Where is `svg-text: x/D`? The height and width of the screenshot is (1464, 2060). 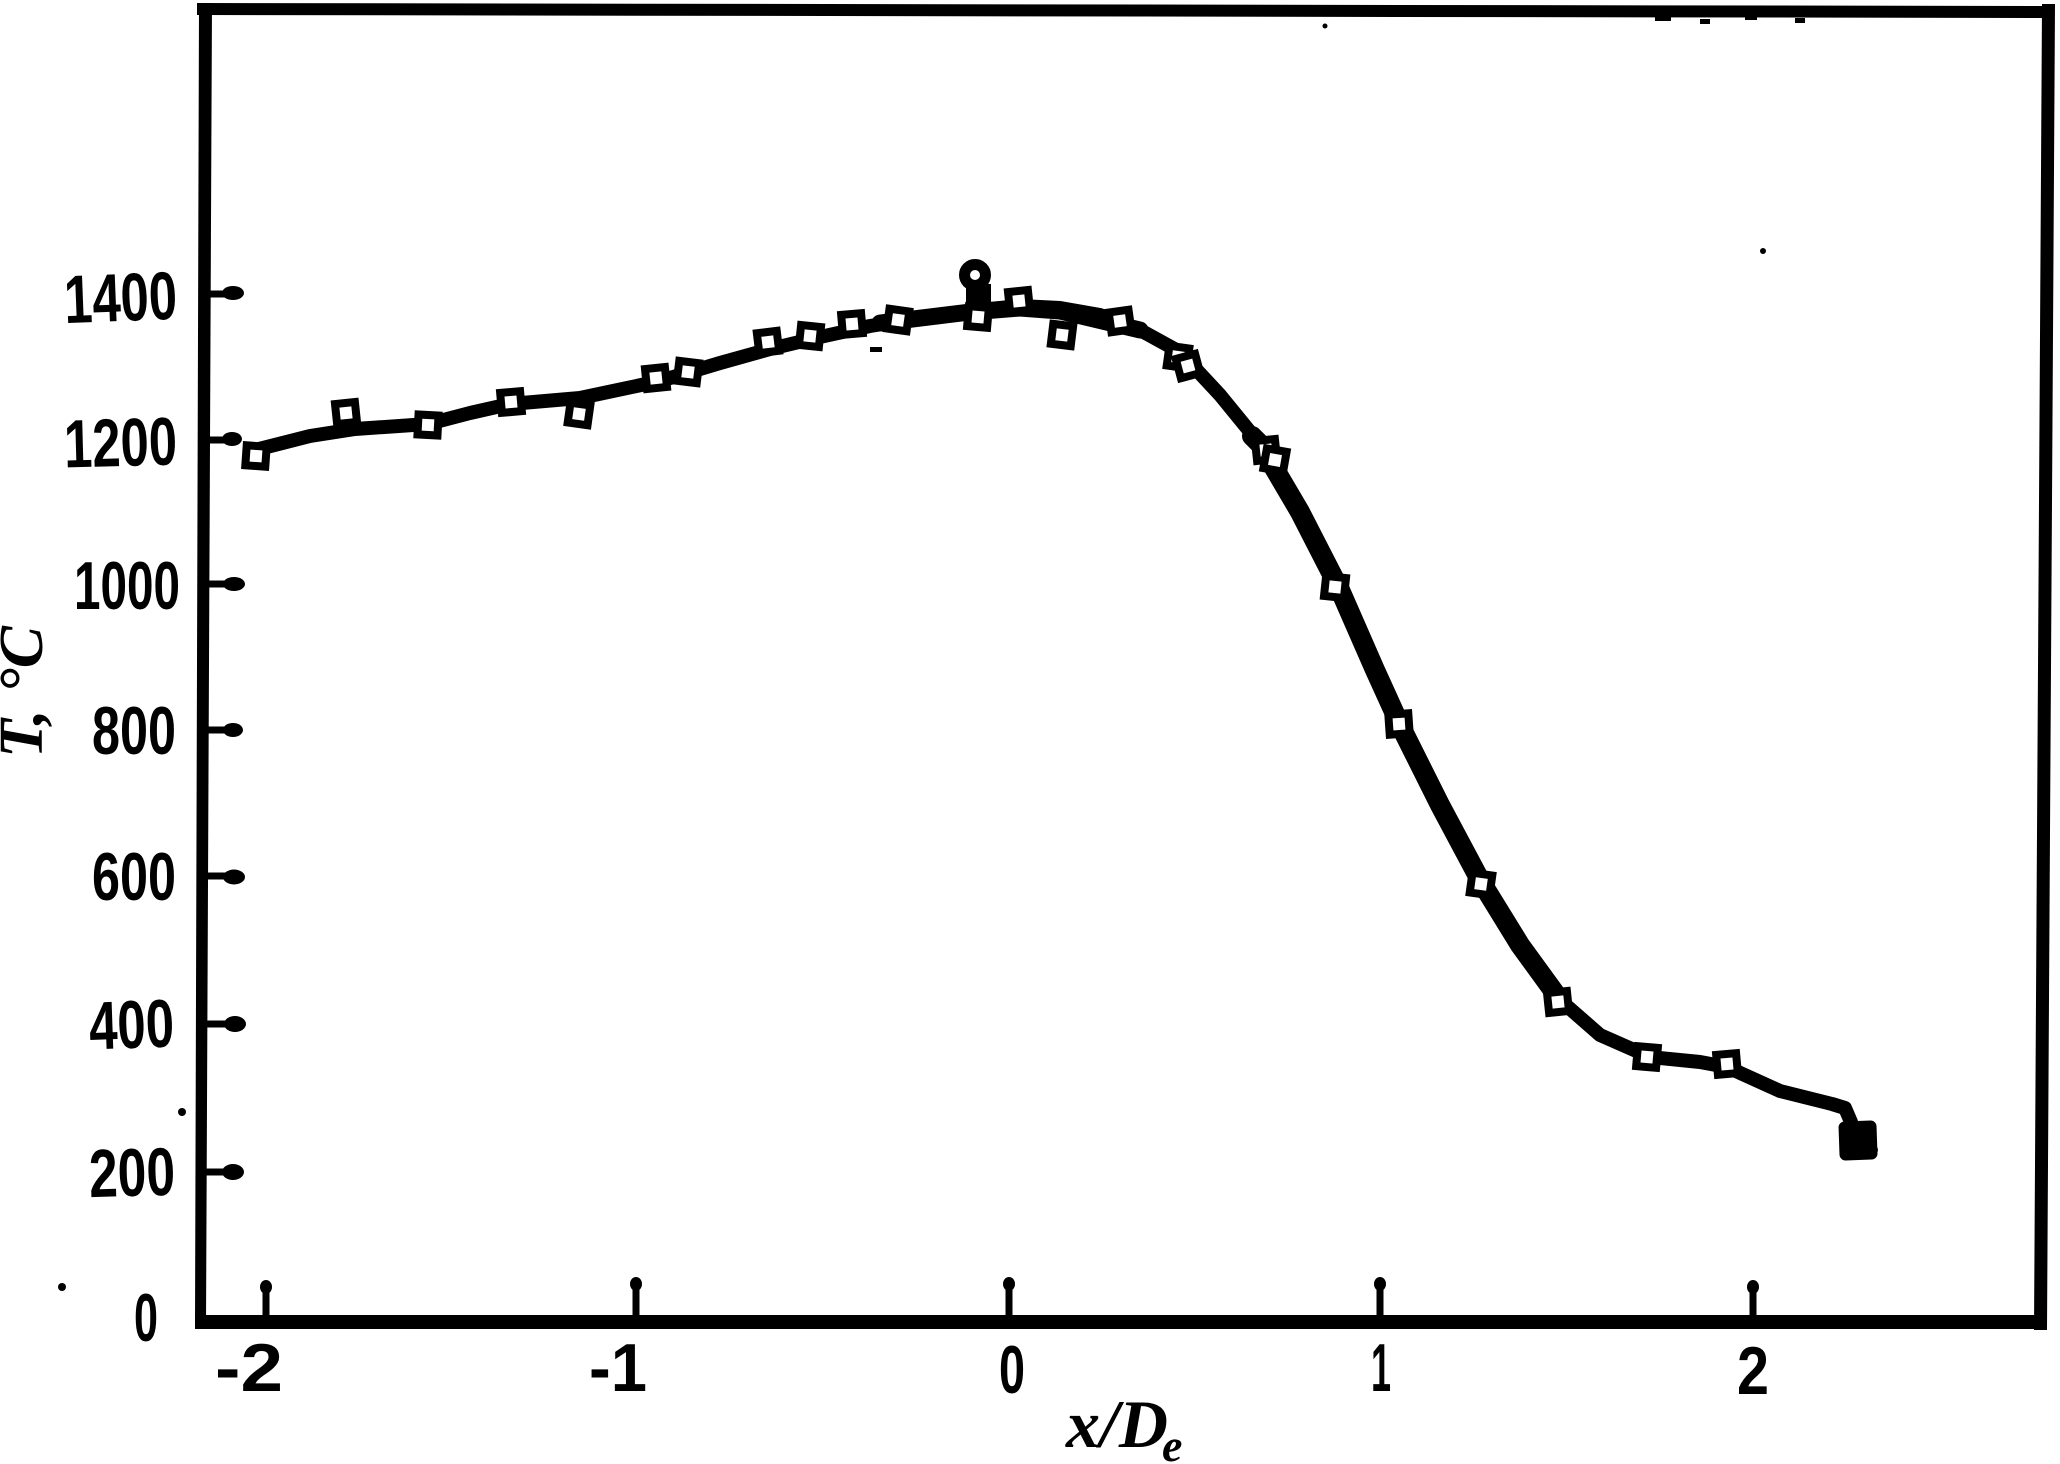
svg-text: x/D is located at coordinates (1116, 1424).